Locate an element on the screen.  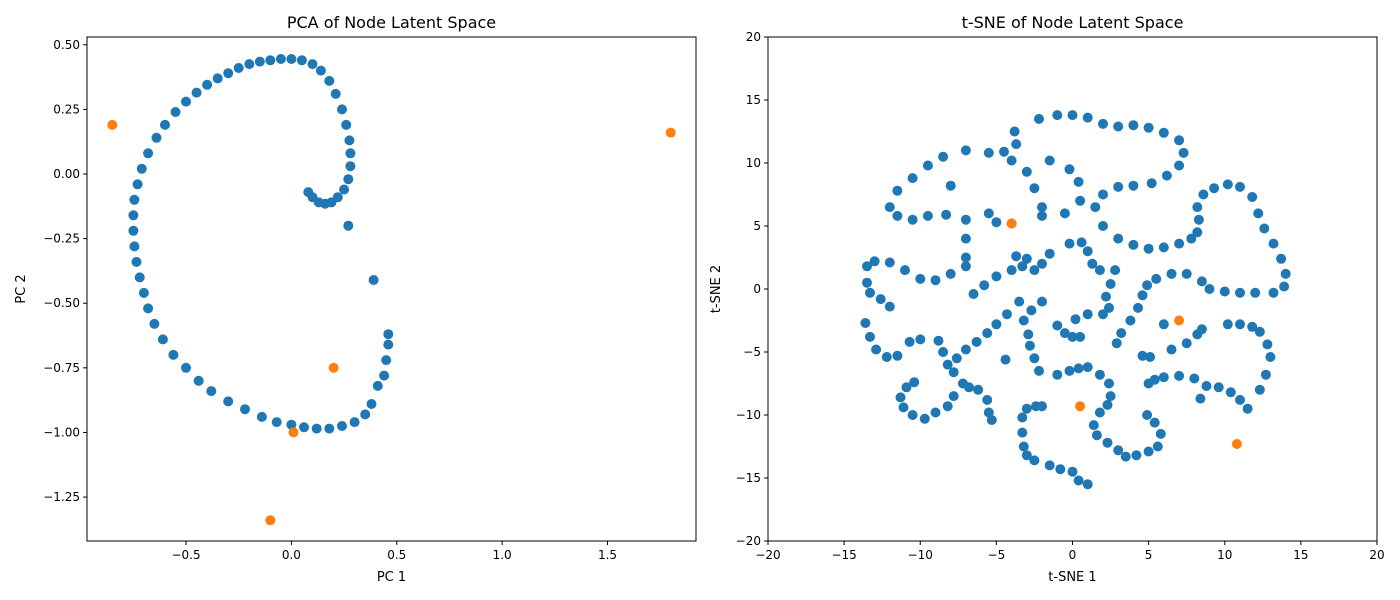
pca-y-tick-label: 0.50 is located at coordinates (66, 45).